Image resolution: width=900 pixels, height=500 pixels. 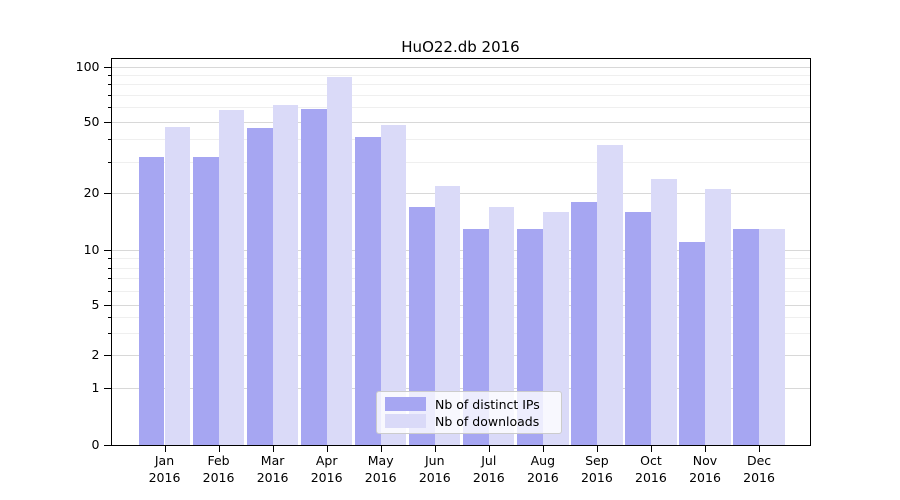 I want to click on x-tick-label-month: Jul, so click(x=489, y=460).